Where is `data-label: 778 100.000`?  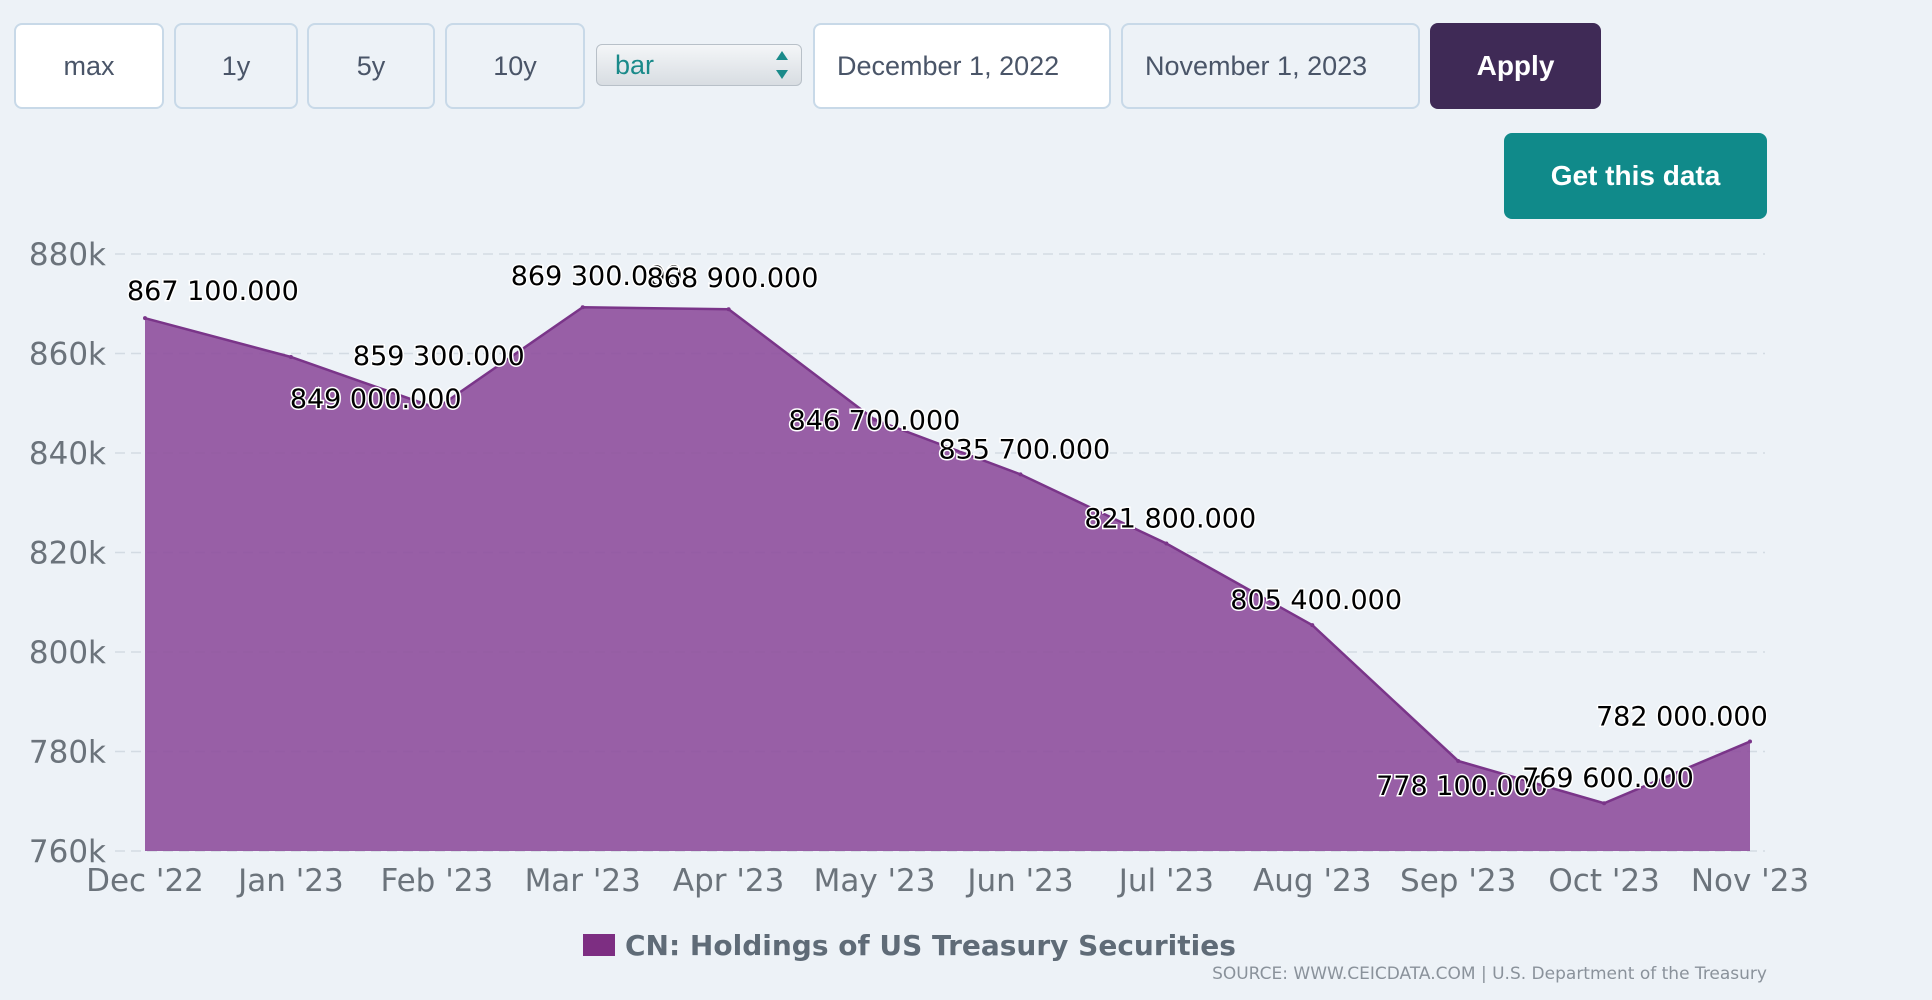
data-label: 778 100.000 is located at coordinates (1462, 786).